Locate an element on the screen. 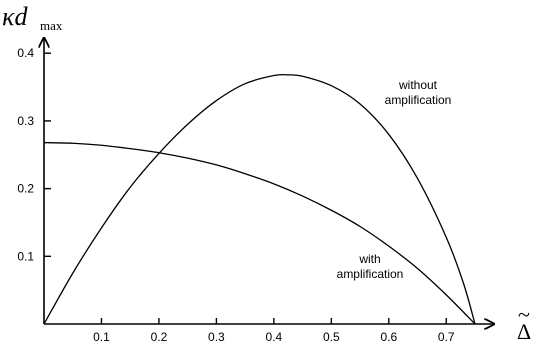 The width and height of the screenshot is (544, 350). y-tick-label: 0.2 is located at coordinates (25, 189).